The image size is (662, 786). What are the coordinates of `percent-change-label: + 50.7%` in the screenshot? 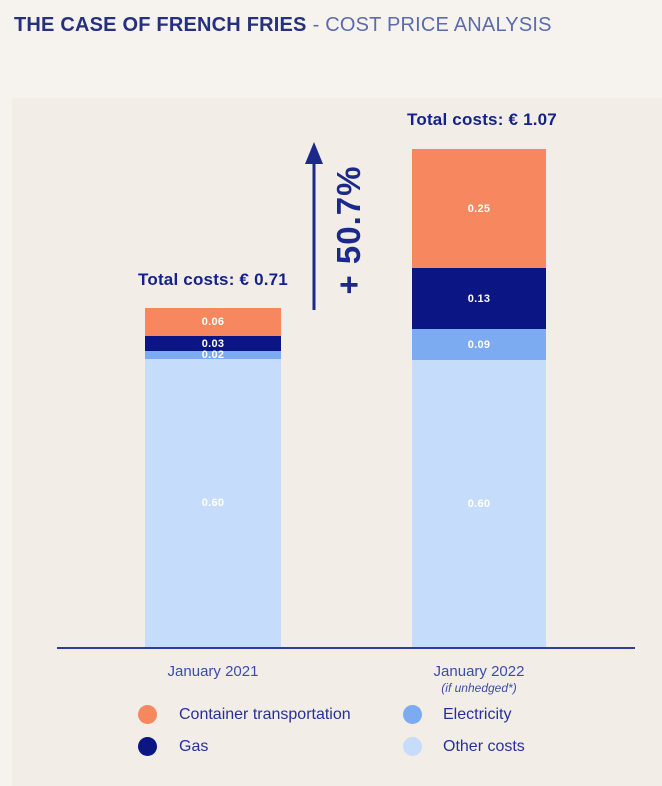 It's located at (348, 230).